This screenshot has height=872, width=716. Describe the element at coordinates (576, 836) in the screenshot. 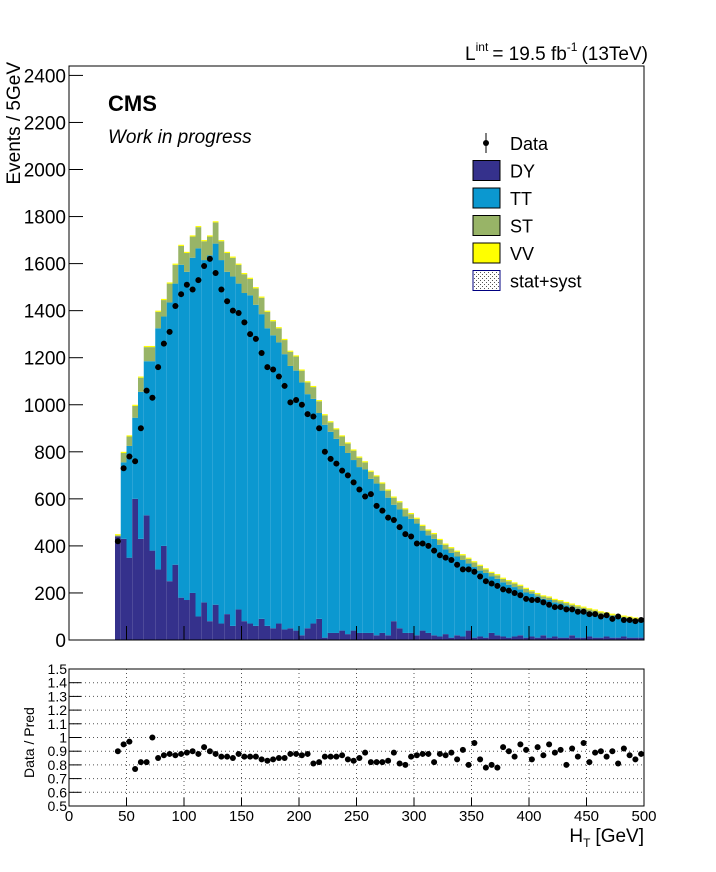

I see `x-label-symbol: H` at that location.